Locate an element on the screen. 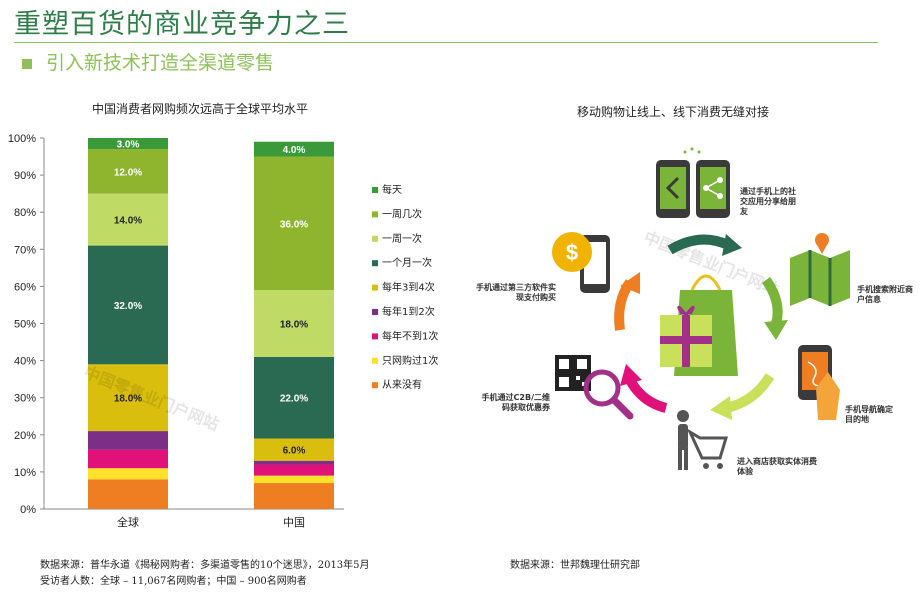 The width and height of the screenshot is (924, 605). page-title: 重塑百货的商业竞争力之三 is located at coordinates (182, 24).